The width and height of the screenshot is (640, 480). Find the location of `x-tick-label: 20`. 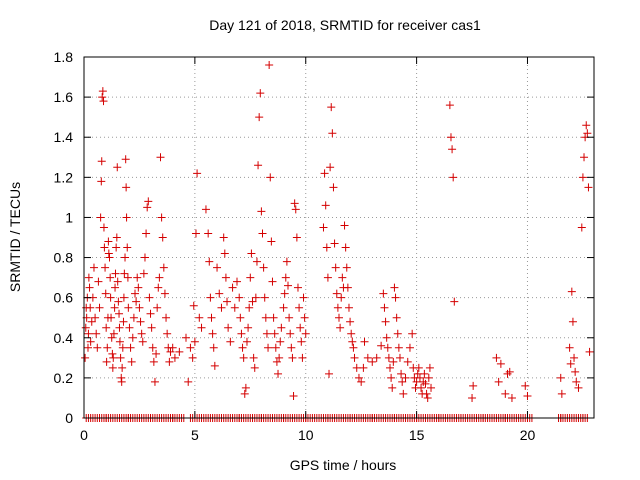

x-tick-label: 20 is located at coordinates (528, 435).